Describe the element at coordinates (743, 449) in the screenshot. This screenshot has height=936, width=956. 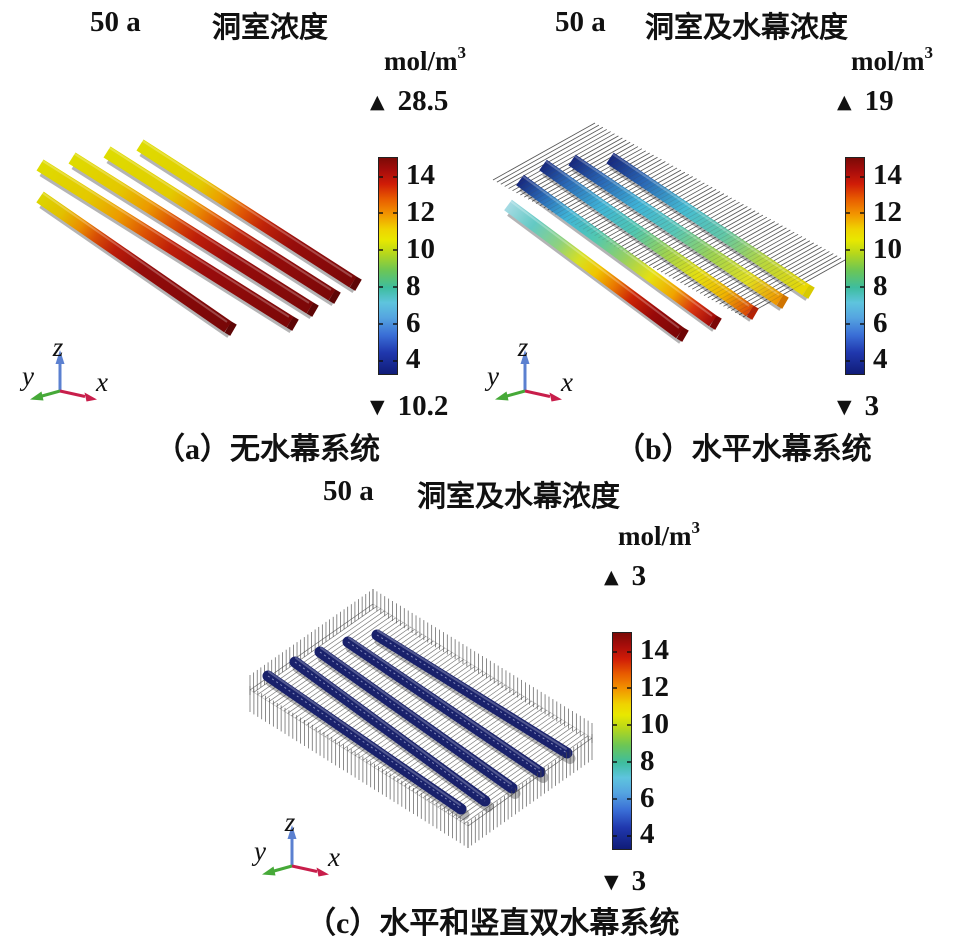
I see `panel-b-caption: （b）水平水幕系统` at that location.